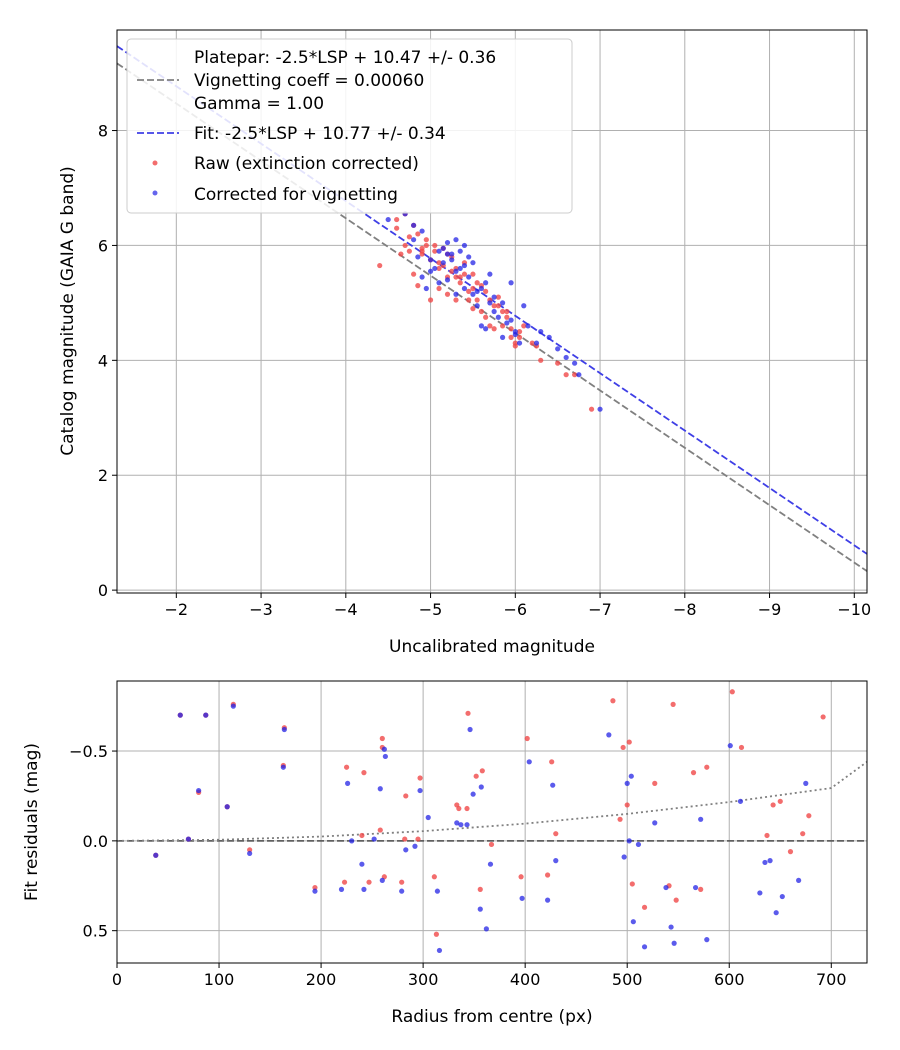 This screenshot has width=900, height=1050. Describe the element at coordinates (219, 979) in the screenshot. I see `x-tick-label: 100` at that location.